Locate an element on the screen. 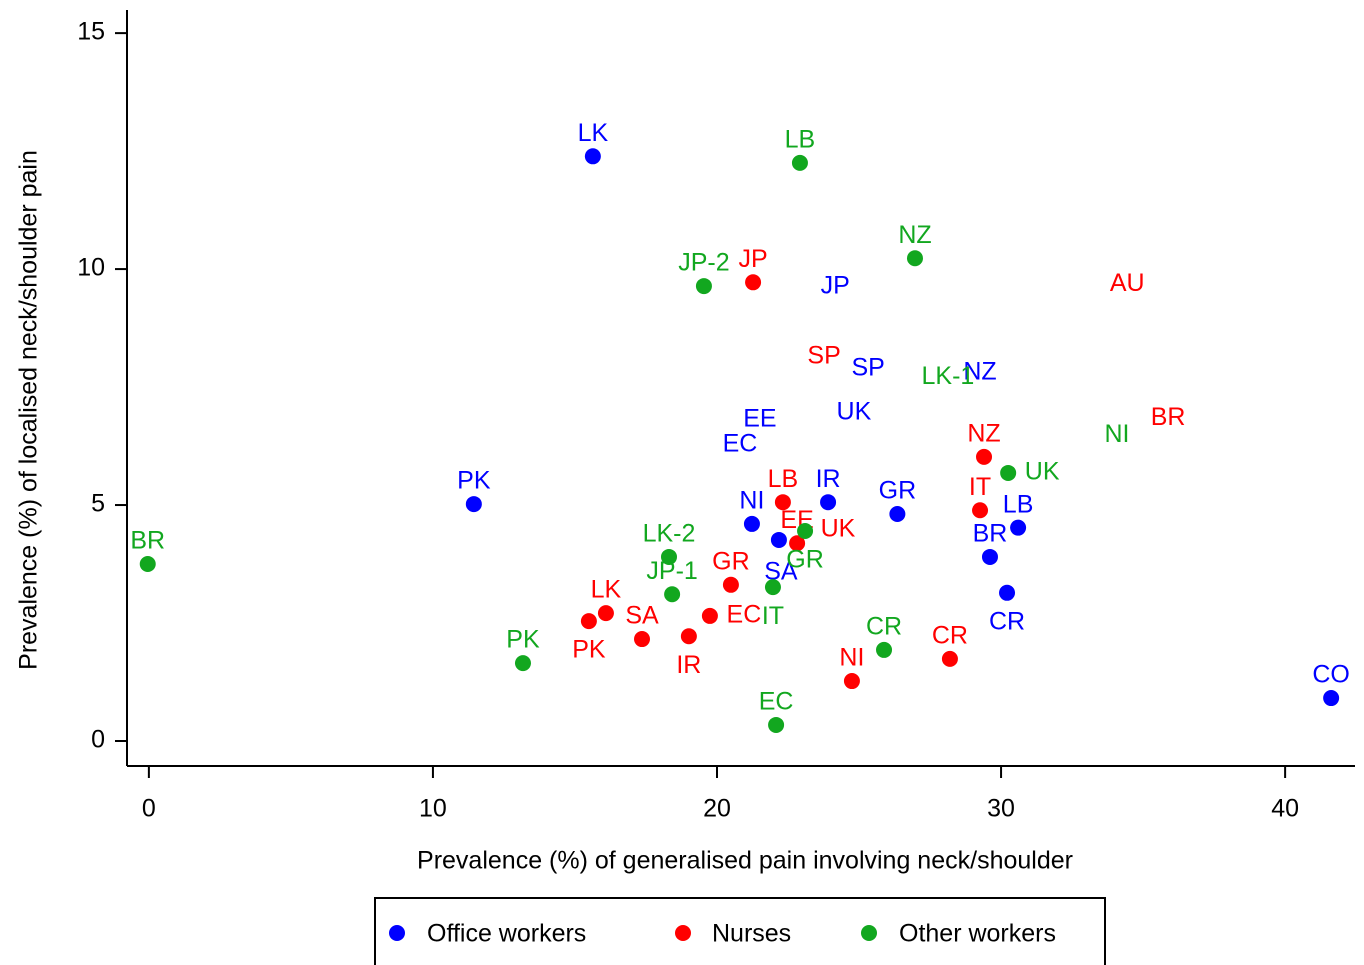 The height and width of the screenshot is (965, 1364). x-tick-label: 40 is located at coordinates (1285, 809).